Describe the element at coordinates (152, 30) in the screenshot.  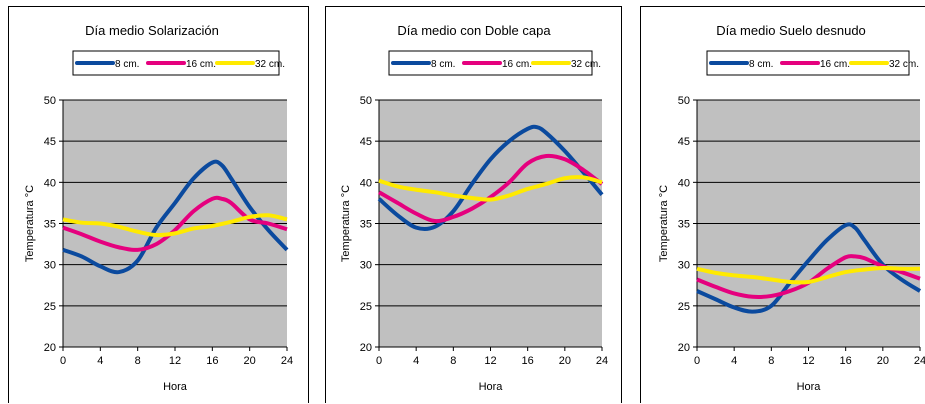
I see `chart-title: Día medio Solarización` at that location.